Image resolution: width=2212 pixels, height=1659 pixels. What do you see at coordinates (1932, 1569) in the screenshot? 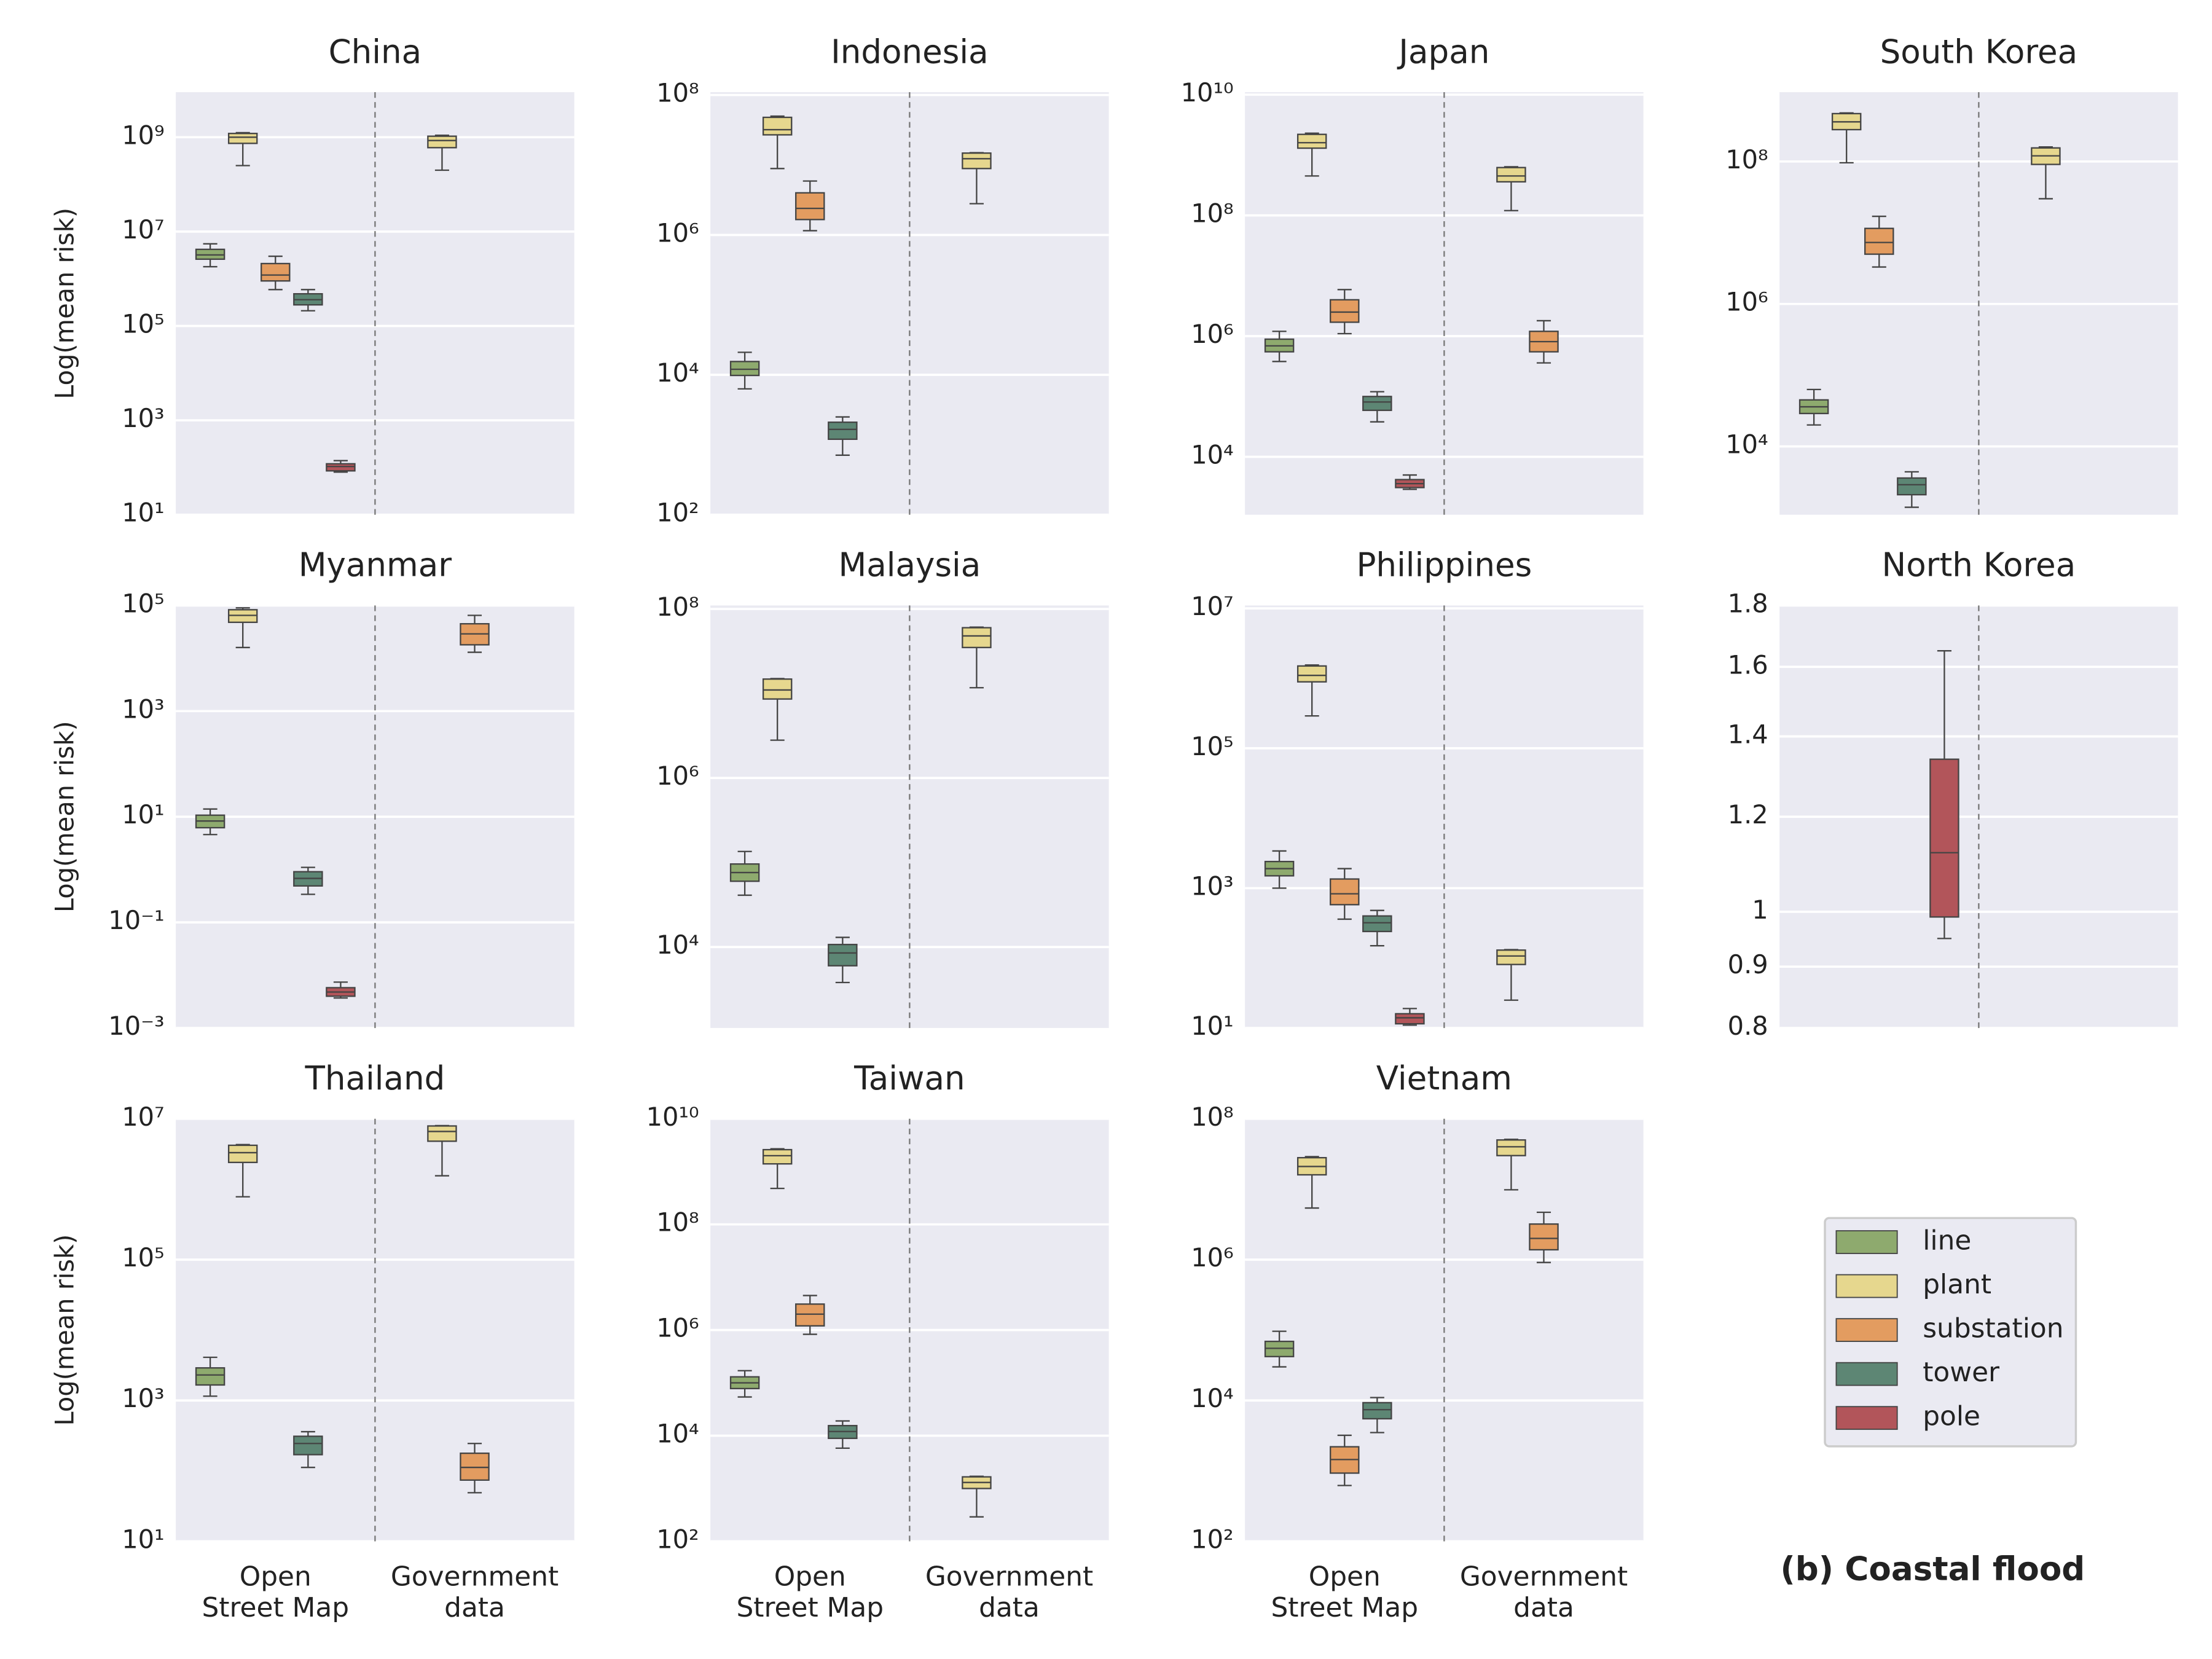
I see `figure-caption: (b) Coastal flood` at bounding box center [1932, 1569].